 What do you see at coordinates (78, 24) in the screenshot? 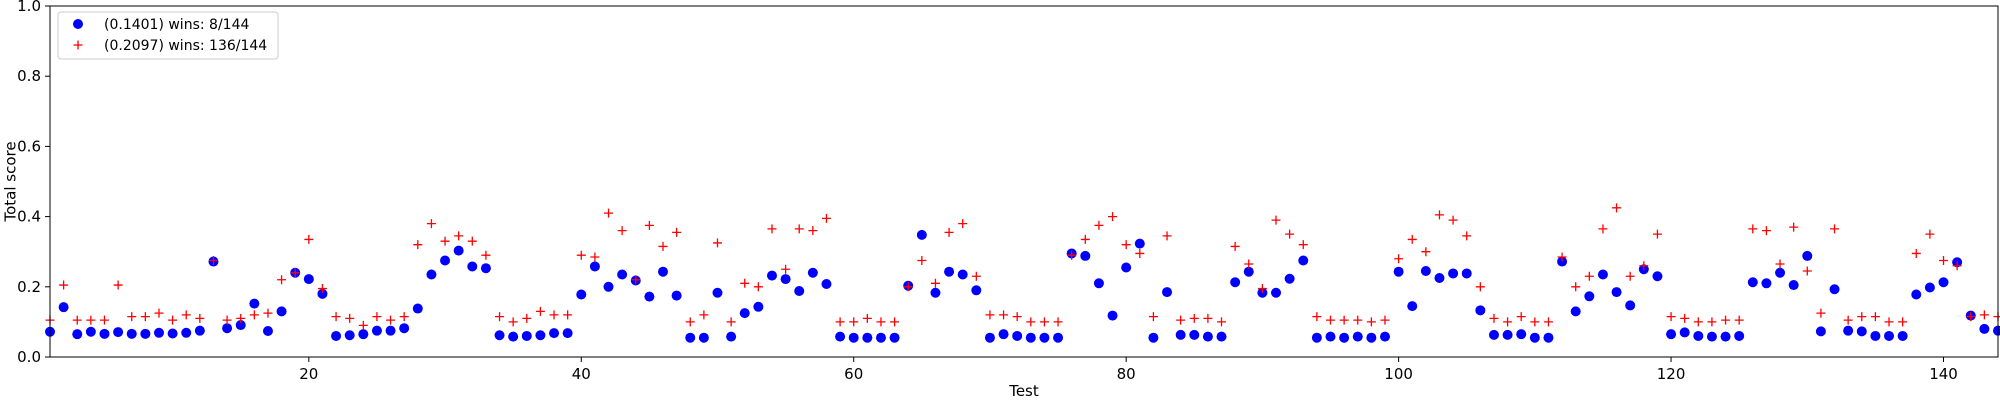
I see `legend-marker-circle` at bounding box center [78, 24].